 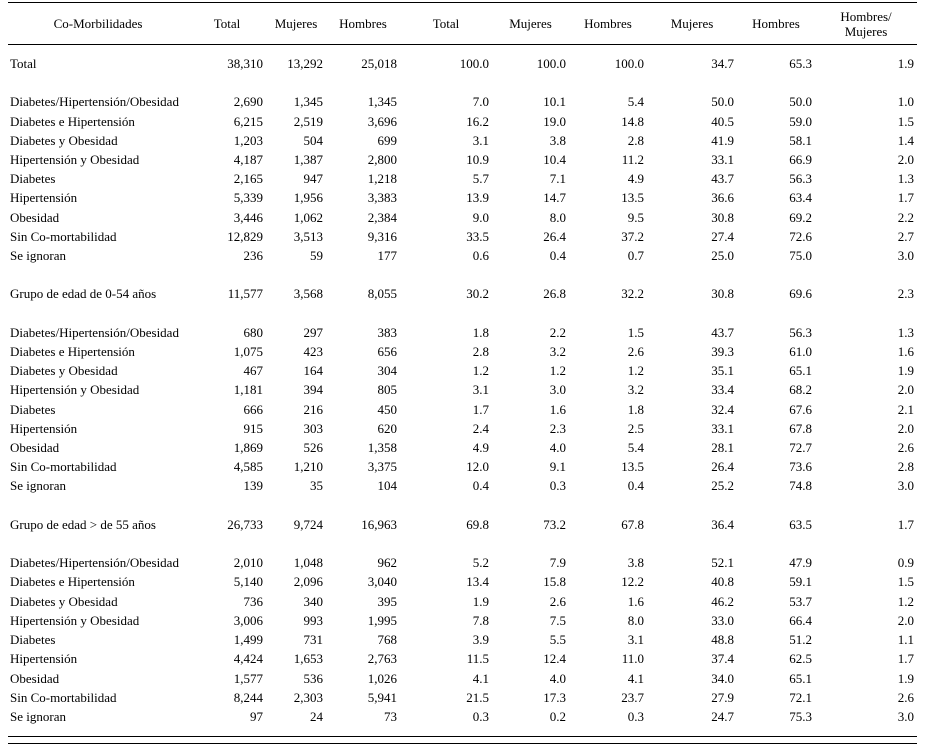 What do you see at coordinates (480, 601) in the screenshot?
I see `table-cell: 1.9` at bounding box center [480, 601].